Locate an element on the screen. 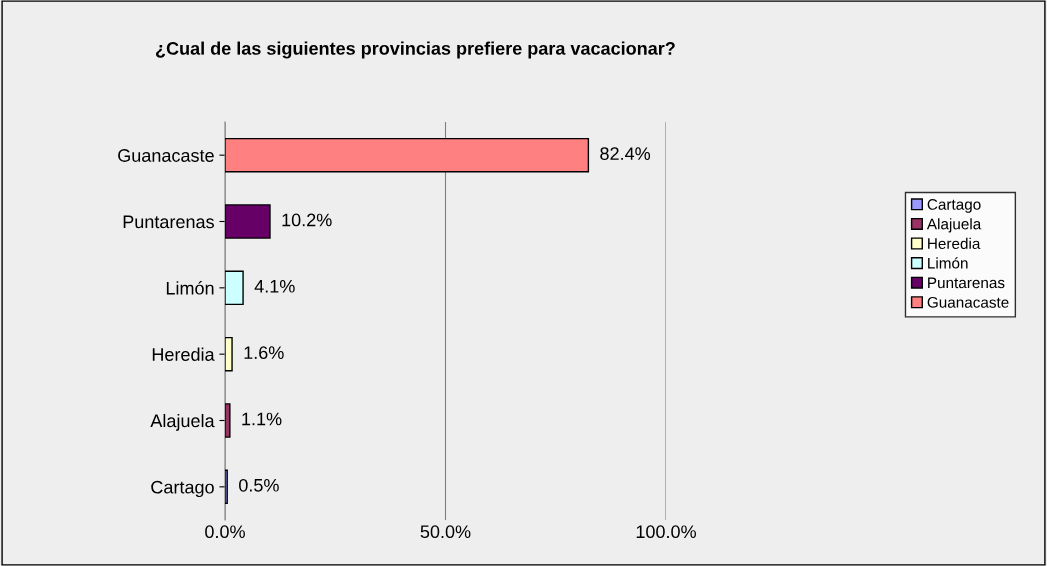 The height and width of the screenshot is (566, 1047). x-tick-label: 100.0% is located at coordinates (666, 532).